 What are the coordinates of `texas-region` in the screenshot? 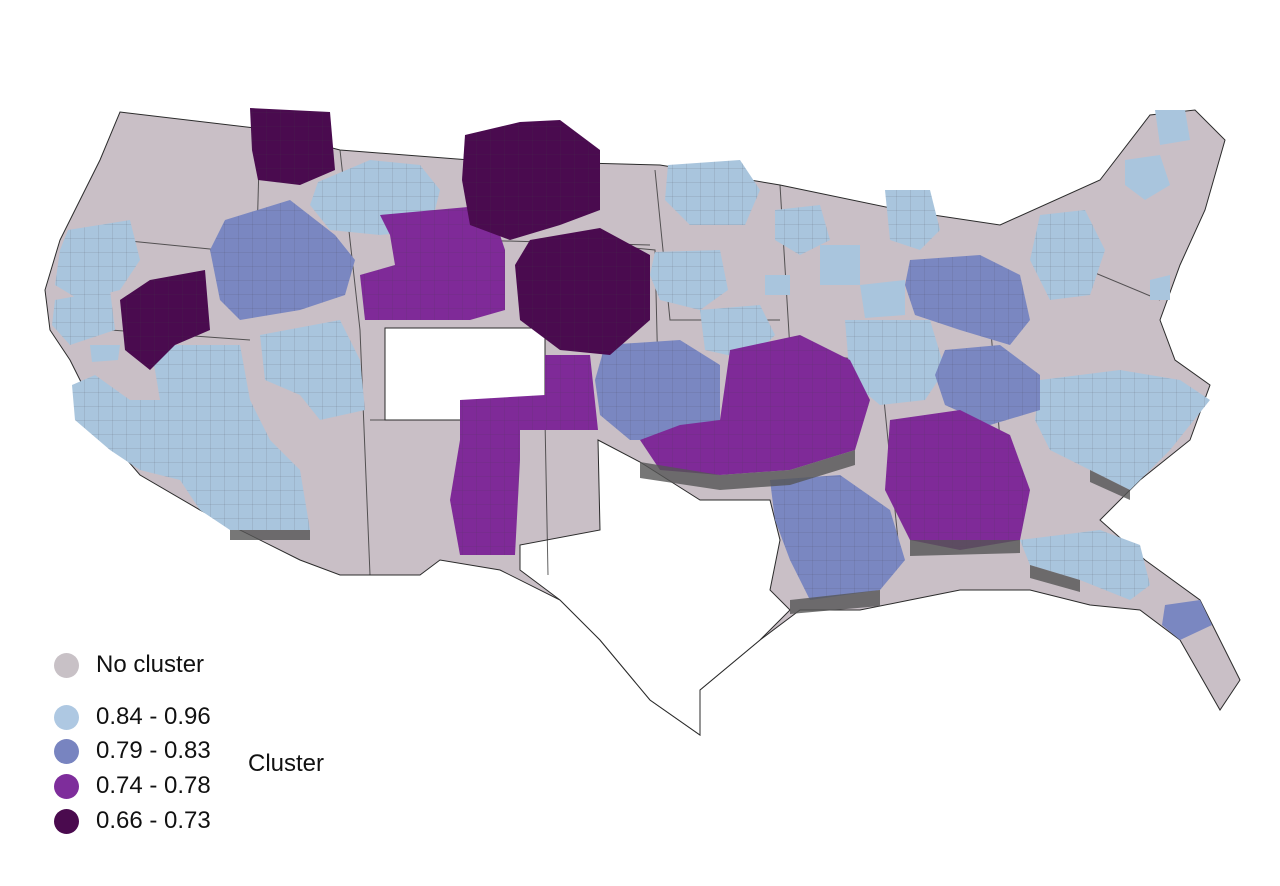 It's located at (655, 587).